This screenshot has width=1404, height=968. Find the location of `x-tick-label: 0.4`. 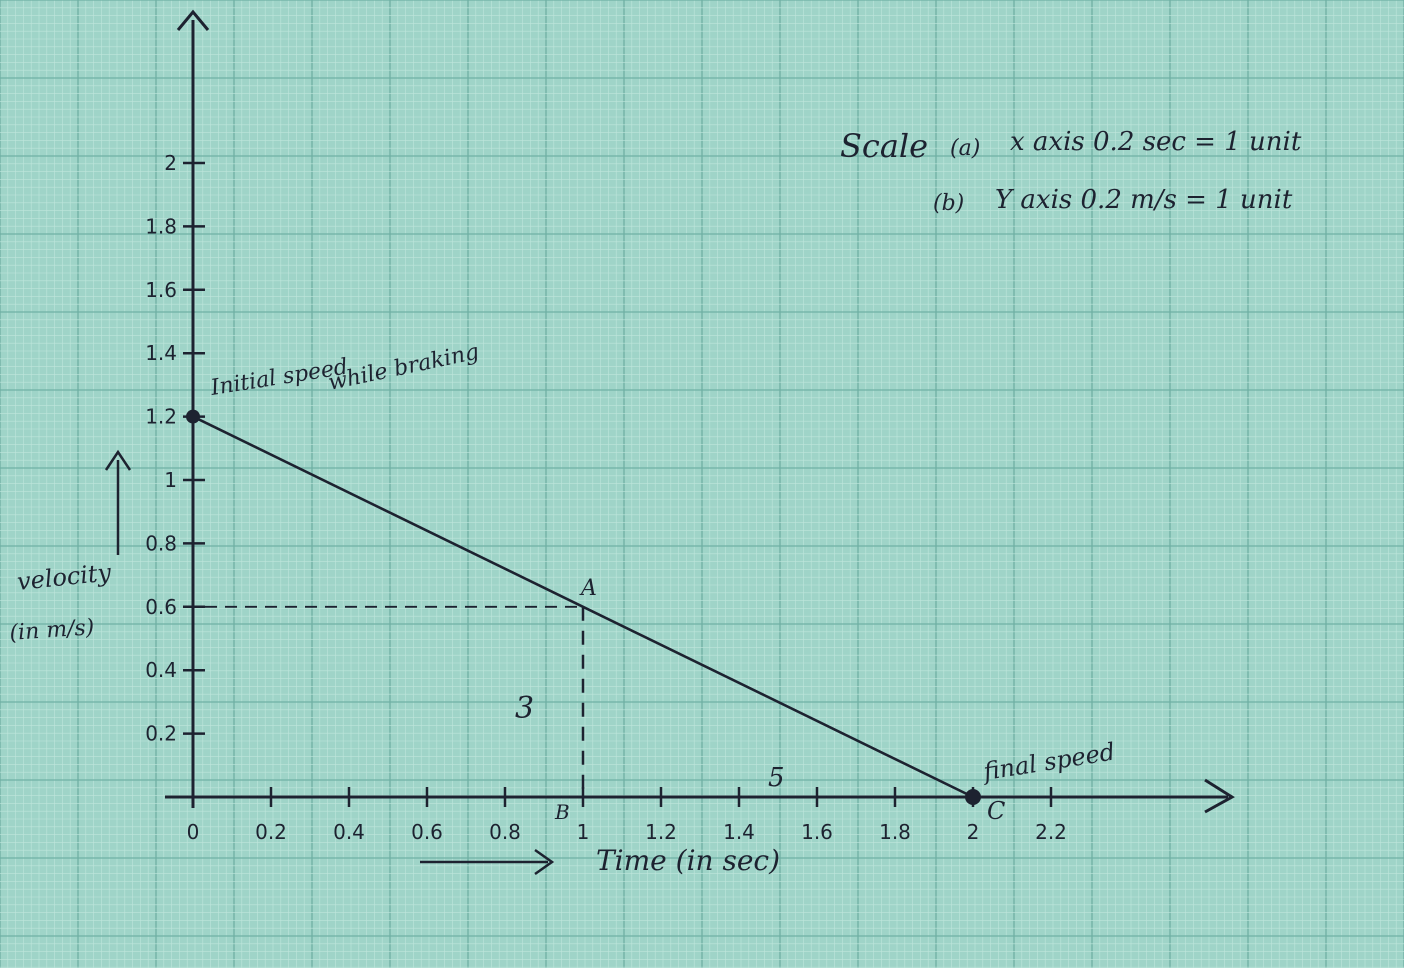

x-tick-label: 0.4 is located at coordinates (349, 832).